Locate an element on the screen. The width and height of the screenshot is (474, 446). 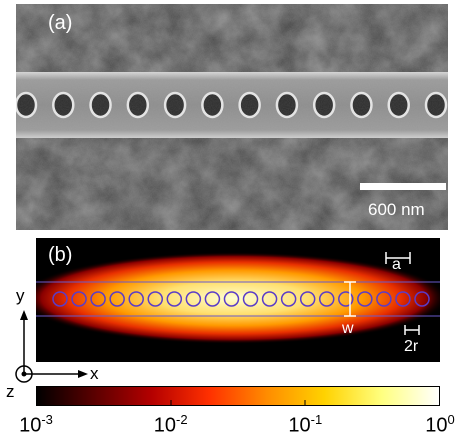
field-holes is located at coordinates (241, 299).